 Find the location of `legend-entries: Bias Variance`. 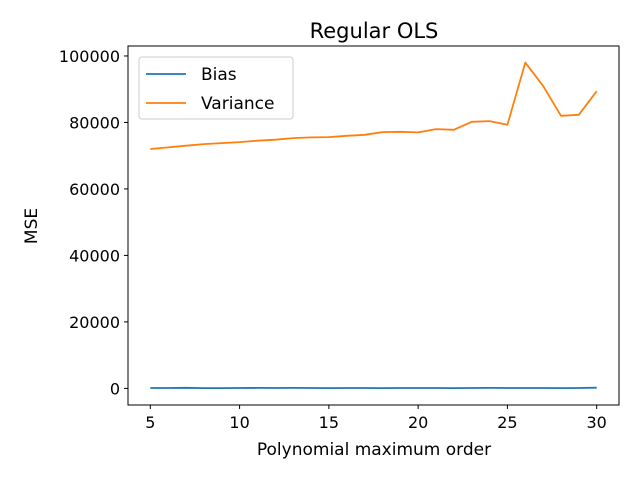

legend-entries: Bias Variance is located at coordinates (210, 89).